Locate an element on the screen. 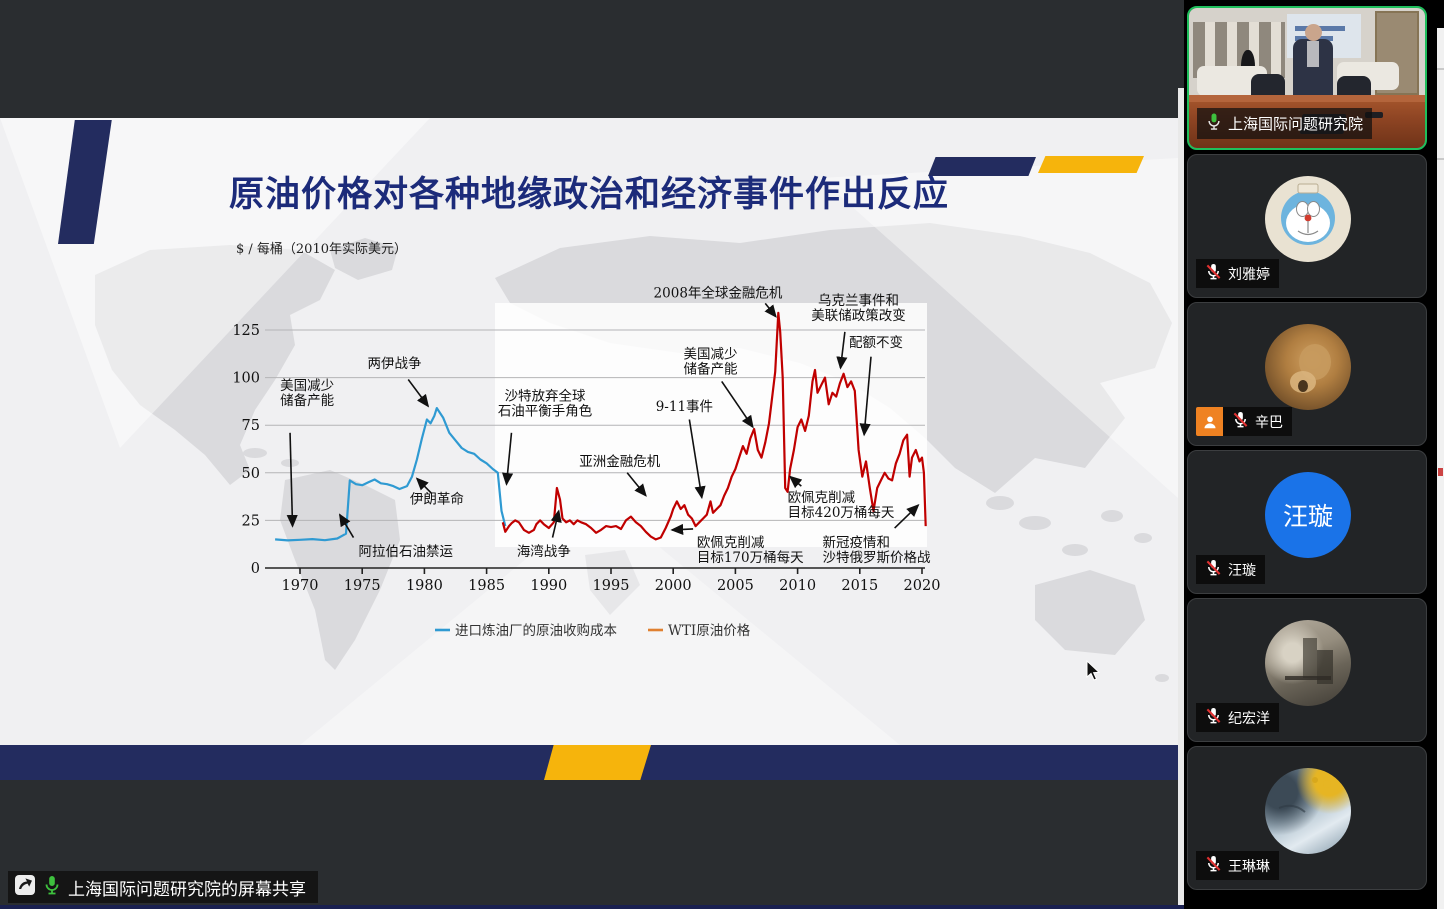 The image size is (1444, 909). x-tick-label: 1980 is located at coordinates (424, 586).